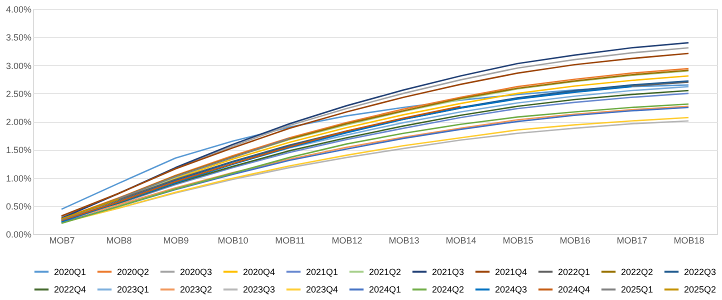 The height and width of the screenshot is (300, 722). Describe the element at coordinates (19, 150) in the screenshot. I see `y-tick-label: 1.50%` at that location.